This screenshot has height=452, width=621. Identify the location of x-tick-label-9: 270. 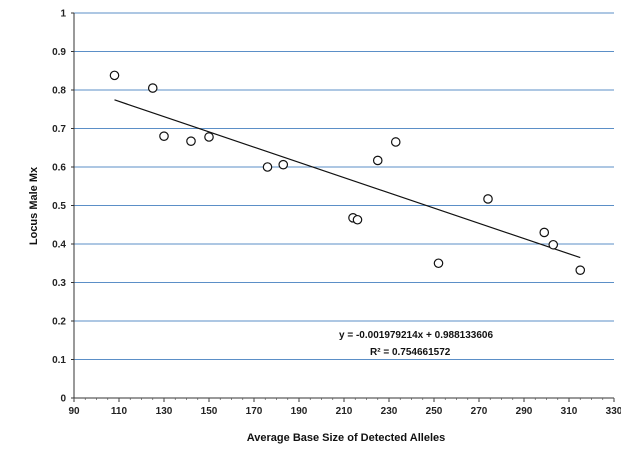
(479, 411).